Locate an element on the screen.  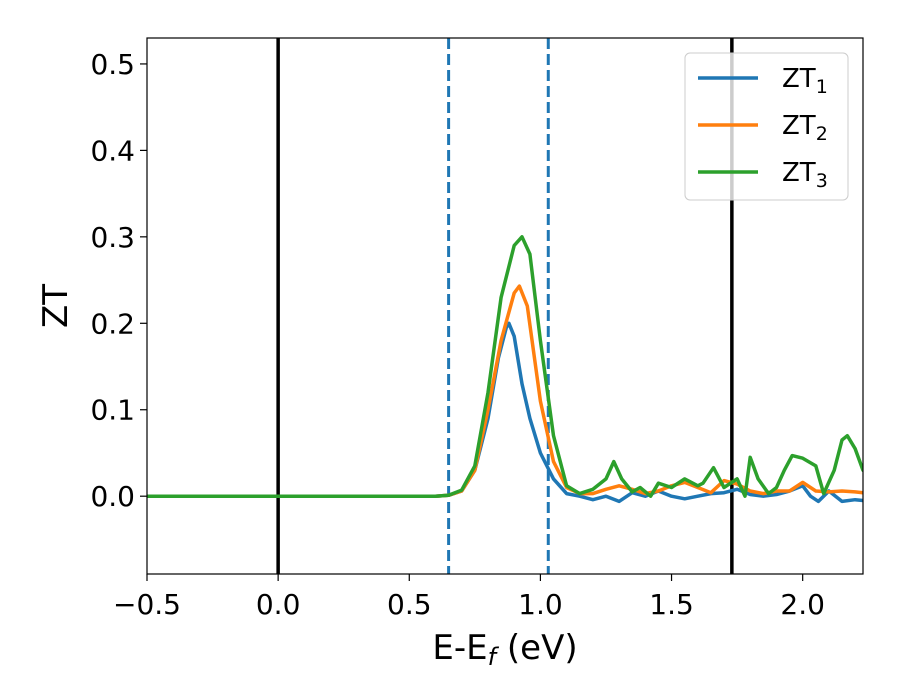
y-tick-label: 0.0 is located at coordinates (112, 496).